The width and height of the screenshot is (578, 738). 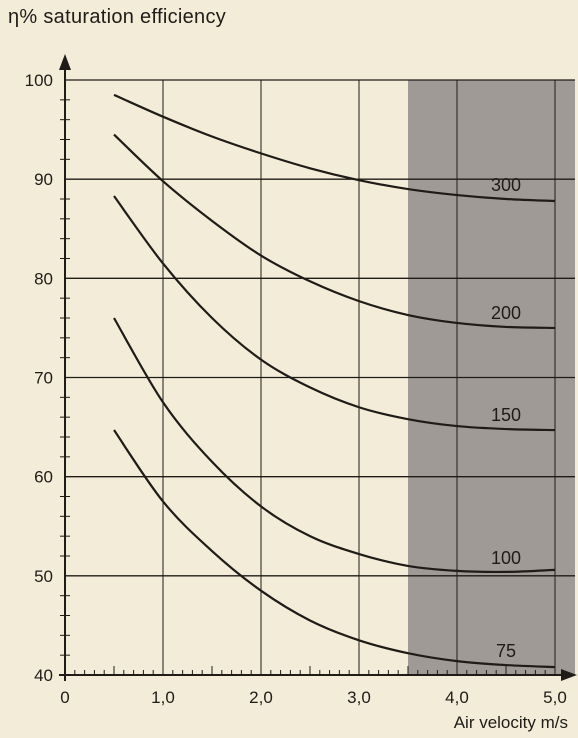 I want to click on y-tick-label: 70, so click(x=43, y=378).